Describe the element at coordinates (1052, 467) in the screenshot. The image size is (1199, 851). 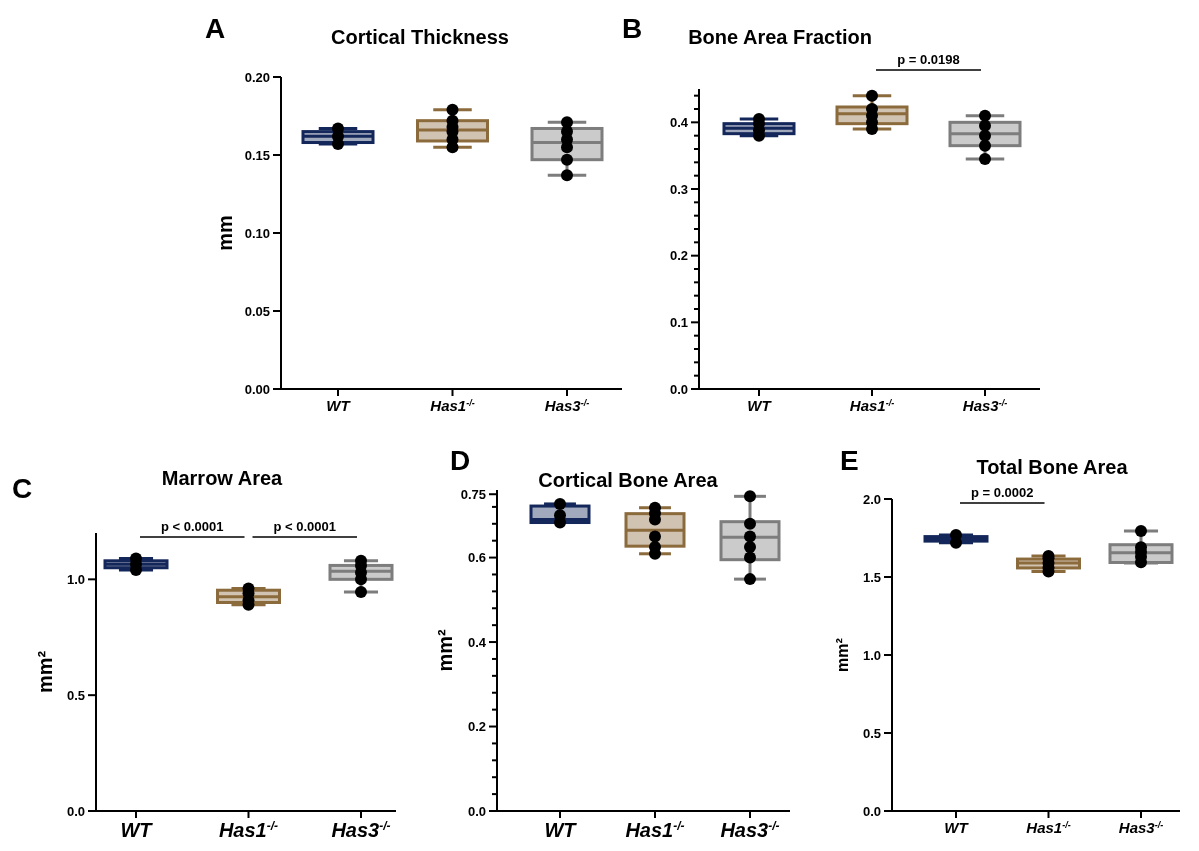
I see `chart-title: Total Bone Area` at that location.